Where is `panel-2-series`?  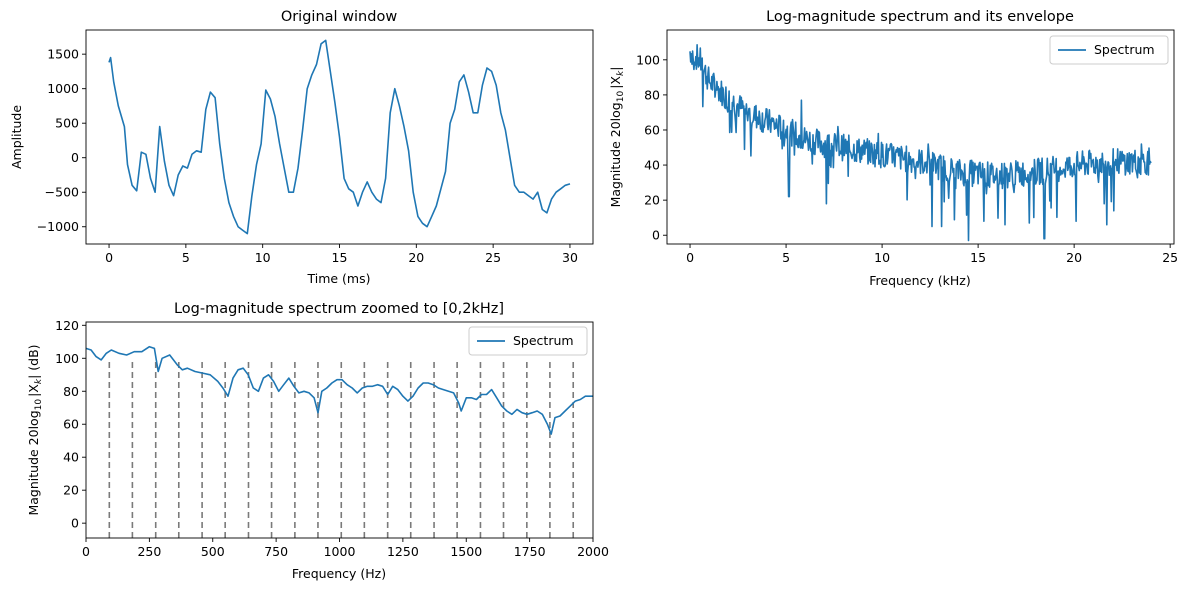 panel-2-series is located at coordinates (920, 142).